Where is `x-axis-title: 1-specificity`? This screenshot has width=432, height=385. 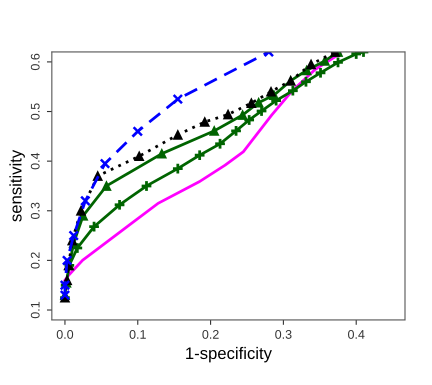
x-axis-title: 1-specificity is located at coordinates (229, 354).